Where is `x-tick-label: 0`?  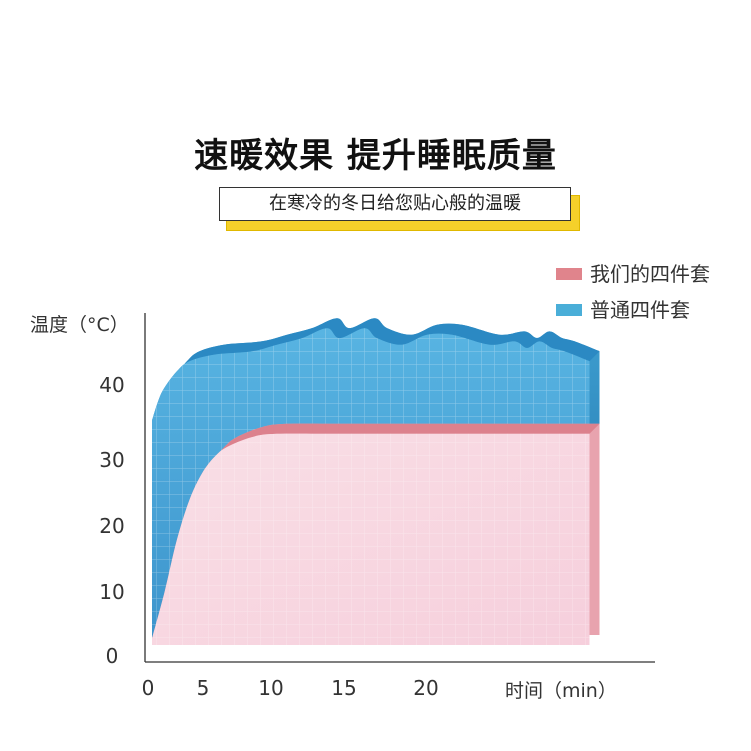
x-tick-label: 0 is located at coordinates (148, 688).